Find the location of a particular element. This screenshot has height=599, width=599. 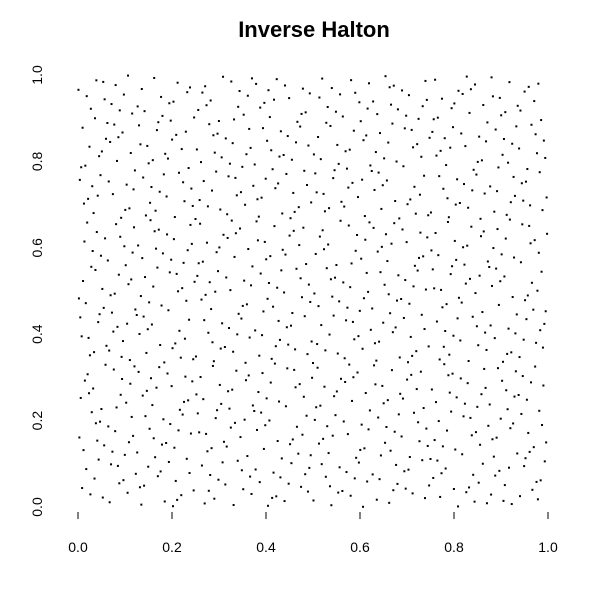

y-tick-label: 0.2 is located at coordinates (37, 421).